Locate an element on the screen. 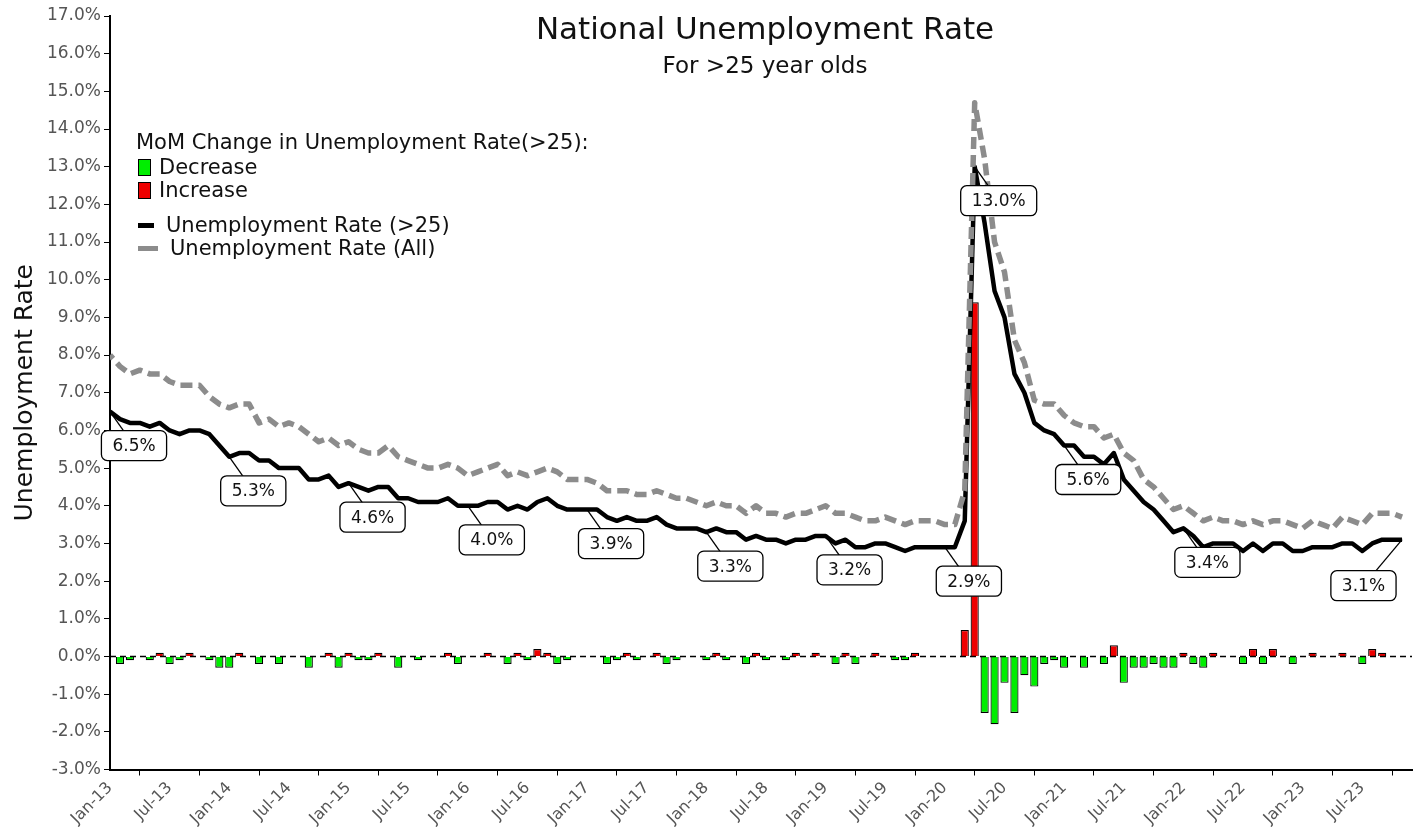 This screenshot has height=835, width=1424. chart-title: National Unemployment Rate is located at coordinates (765, 28).